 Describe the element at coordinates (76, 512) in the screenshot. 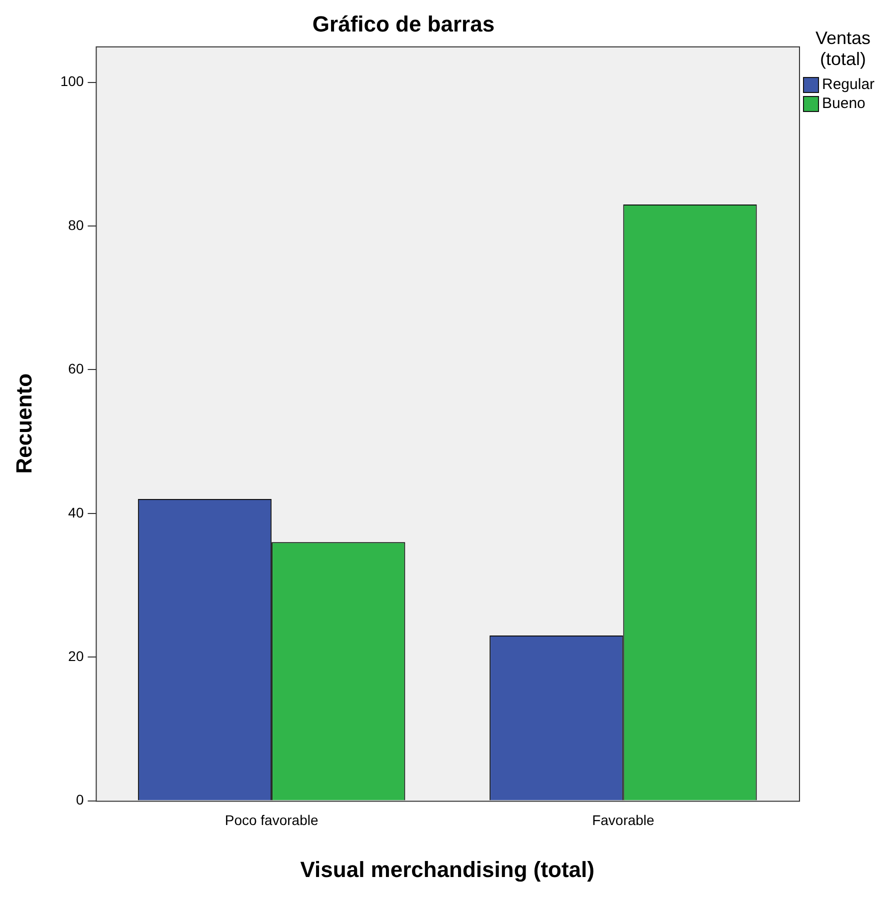

I see `y-tick-label: 40` at that location.